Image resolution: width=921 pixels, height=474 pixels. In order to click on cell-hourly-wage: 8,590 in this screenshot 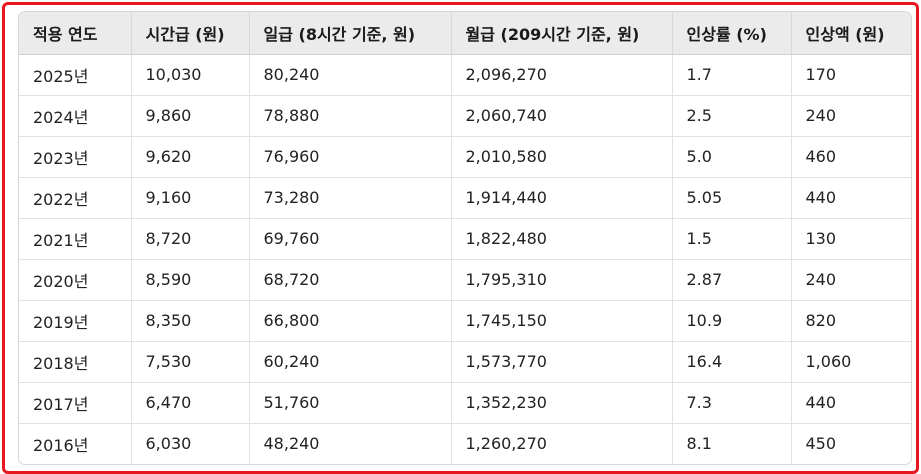, I will do `click(190, 280)`.